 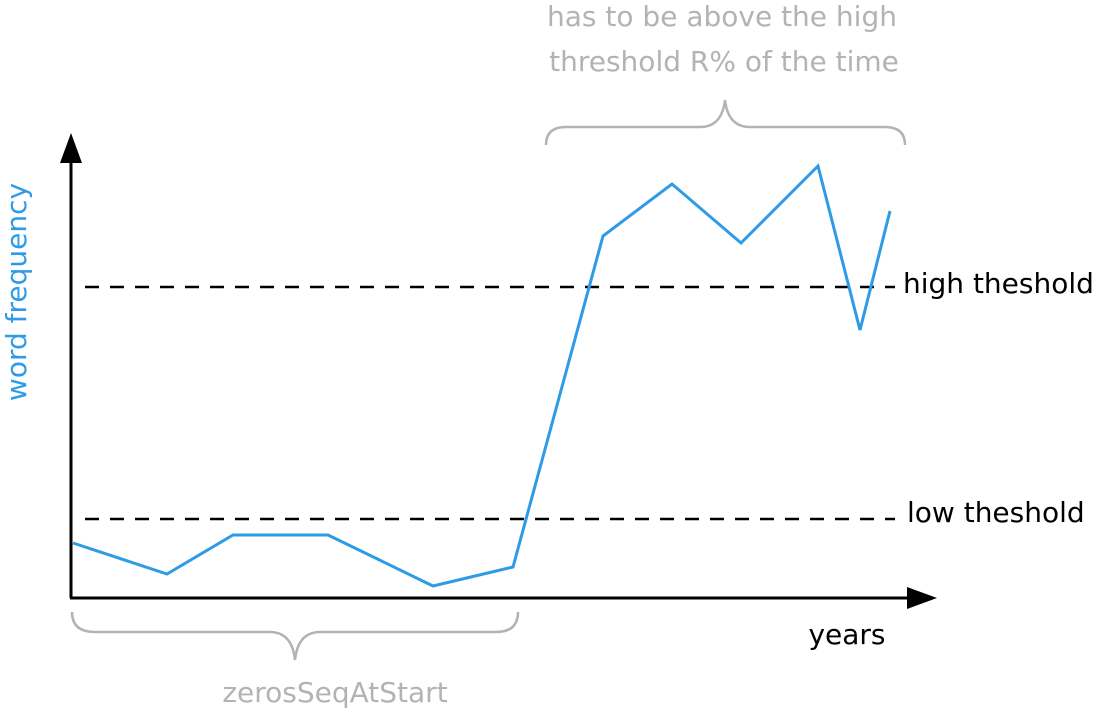 What do you see at coordinates (996, 512) in the screenshot?
I see `low-threshold-label: low theshold` at bounding box center [996, 512].